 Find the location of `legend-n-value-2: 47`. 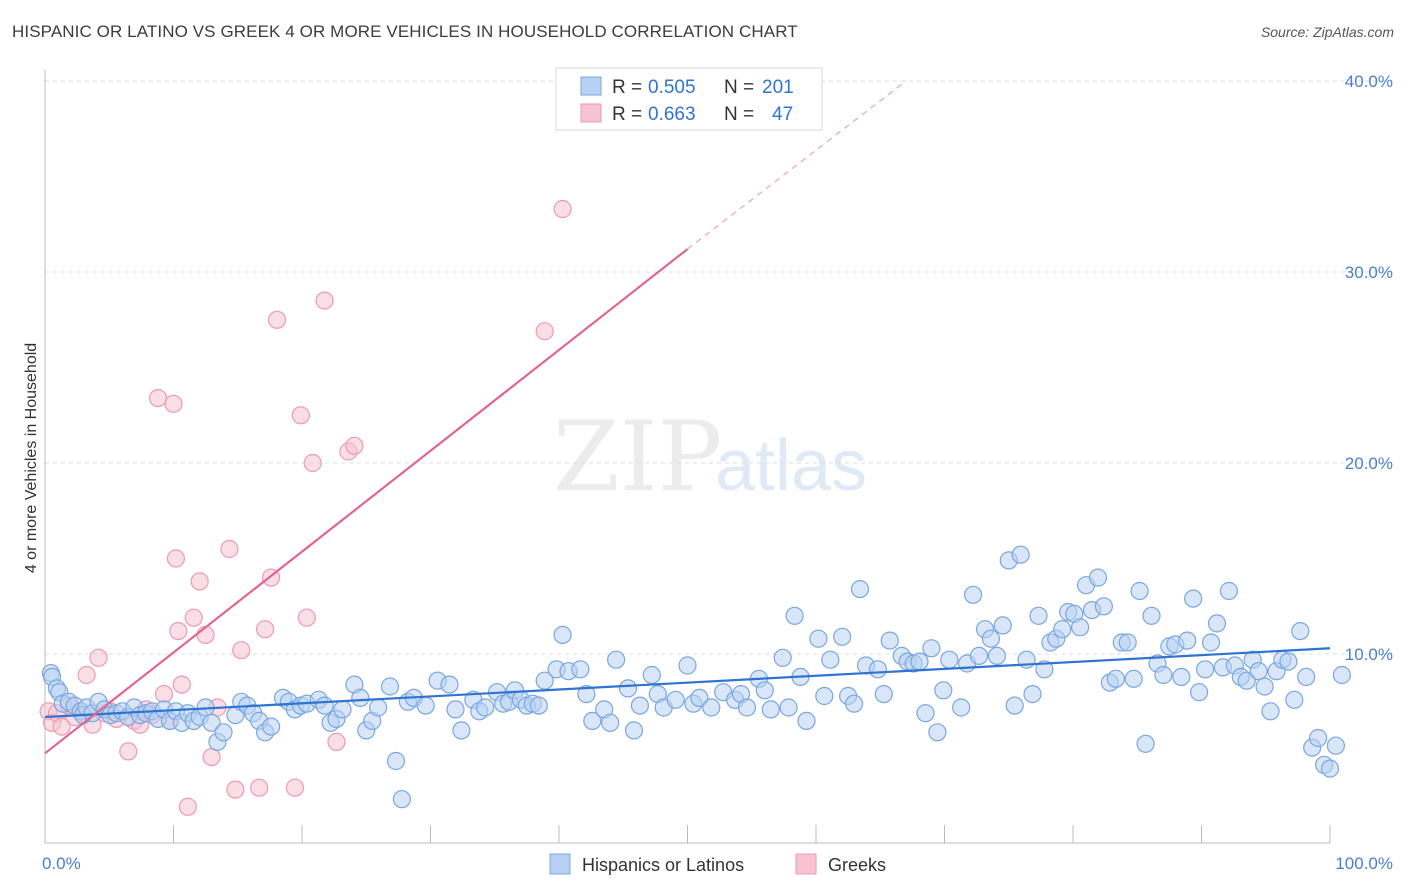

legend-n-value-2: 47 is located at coordinates (782, 114).